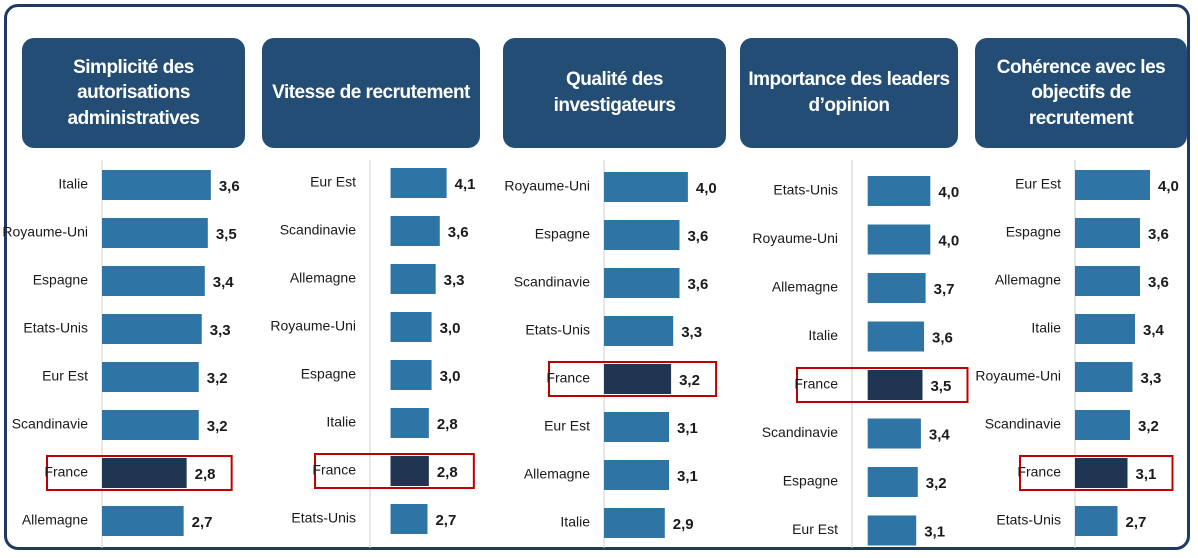 The height and width of the screenshot is (558, 1198). What do you see at coordinates (371, 93) in the screenshot?
I see `chart-title: Vitesse de recrutement` at bounding box center [371, 93].